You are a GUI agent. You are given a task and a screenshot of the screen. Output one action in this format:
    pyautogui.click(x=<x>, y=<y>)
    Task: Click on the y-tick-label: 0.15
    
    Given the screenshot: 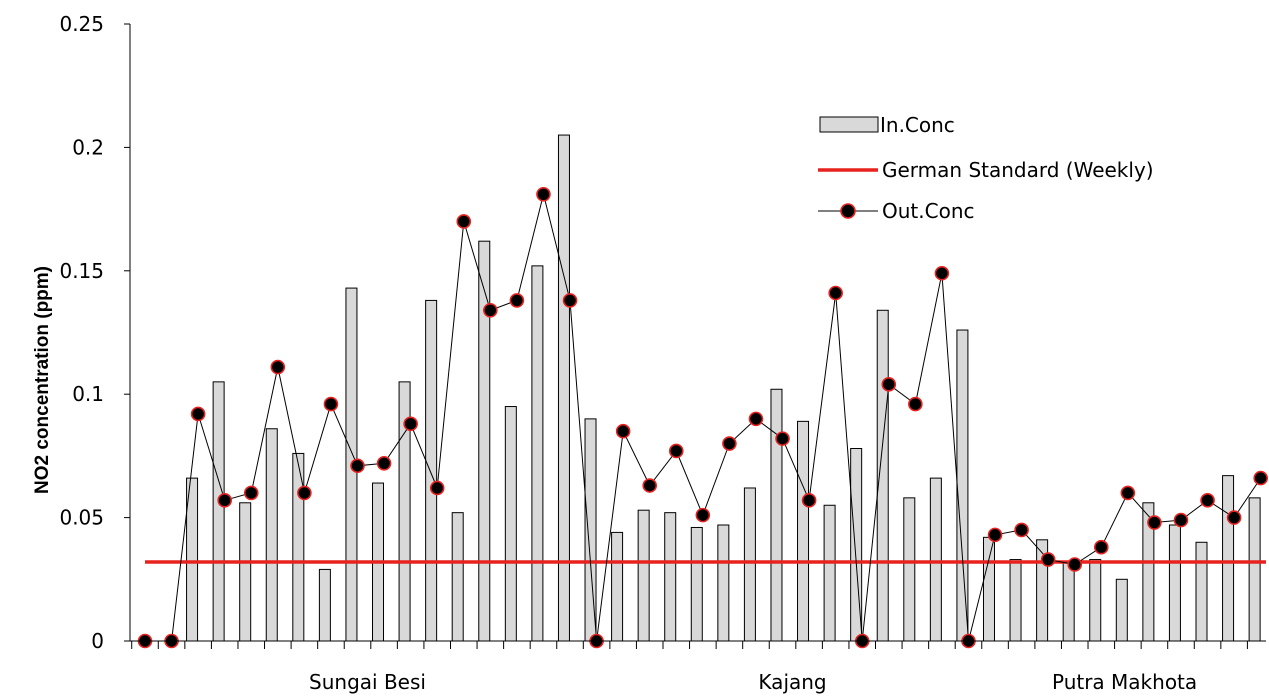 What is the action you would take?
    pyautogui.click(x=81, y=271)
    